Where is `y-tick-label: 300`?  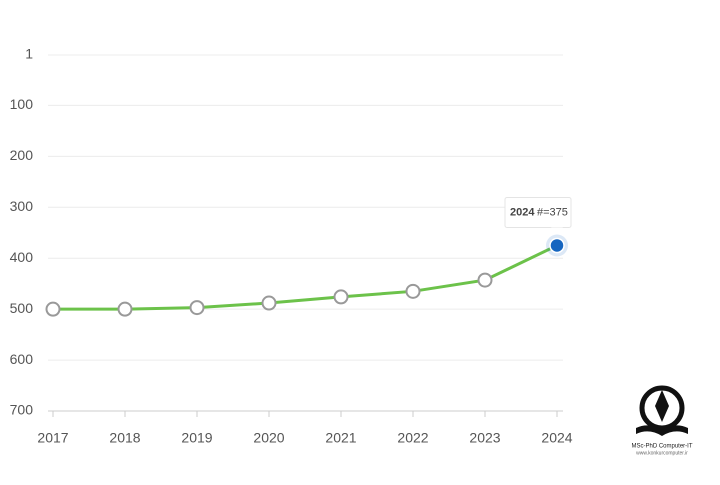
y-tick-label: 300 is located at coordinates (22, 206).